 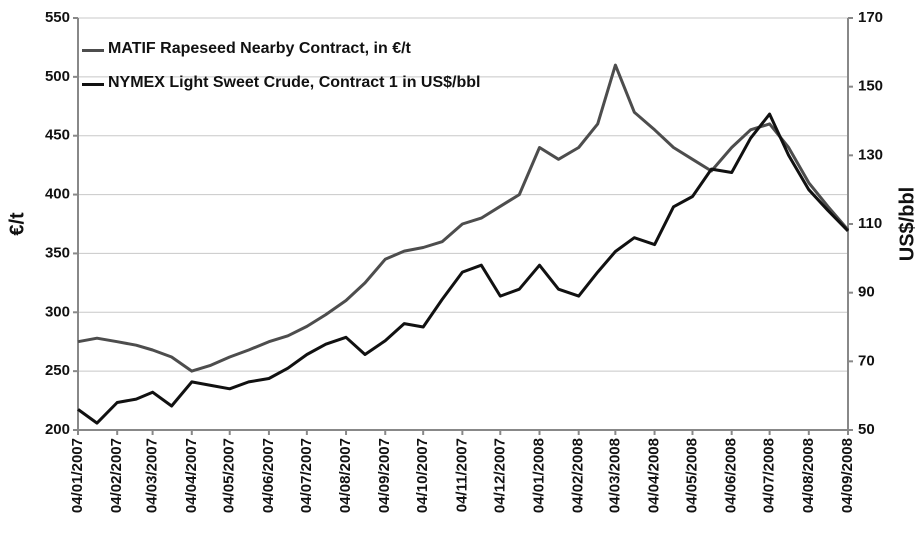 What do you see at coordinates (345, 475) in the screenshot?
I see `x-tick-label: 04/08/2007` at bounding box center [345, 475].